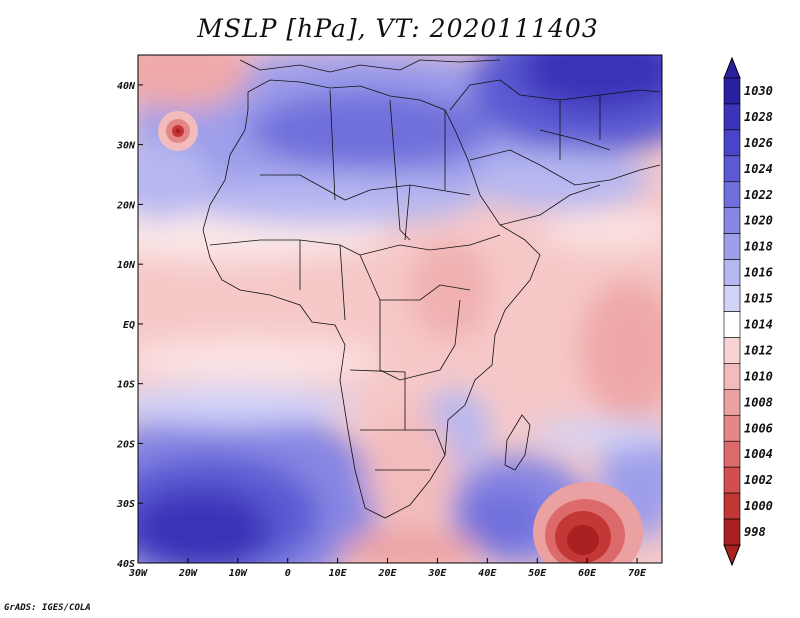 The height and width of the screenshot is (618, 800). I want to click on lat-tick-label: 40N, so click(126, 86).